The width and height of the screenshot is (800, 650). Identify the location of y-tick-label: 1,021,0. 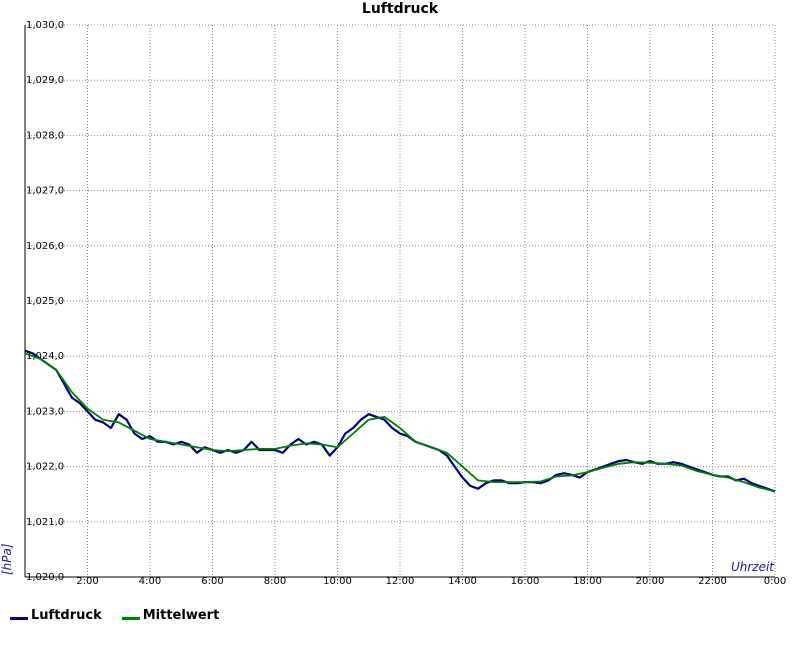
(45, 522).